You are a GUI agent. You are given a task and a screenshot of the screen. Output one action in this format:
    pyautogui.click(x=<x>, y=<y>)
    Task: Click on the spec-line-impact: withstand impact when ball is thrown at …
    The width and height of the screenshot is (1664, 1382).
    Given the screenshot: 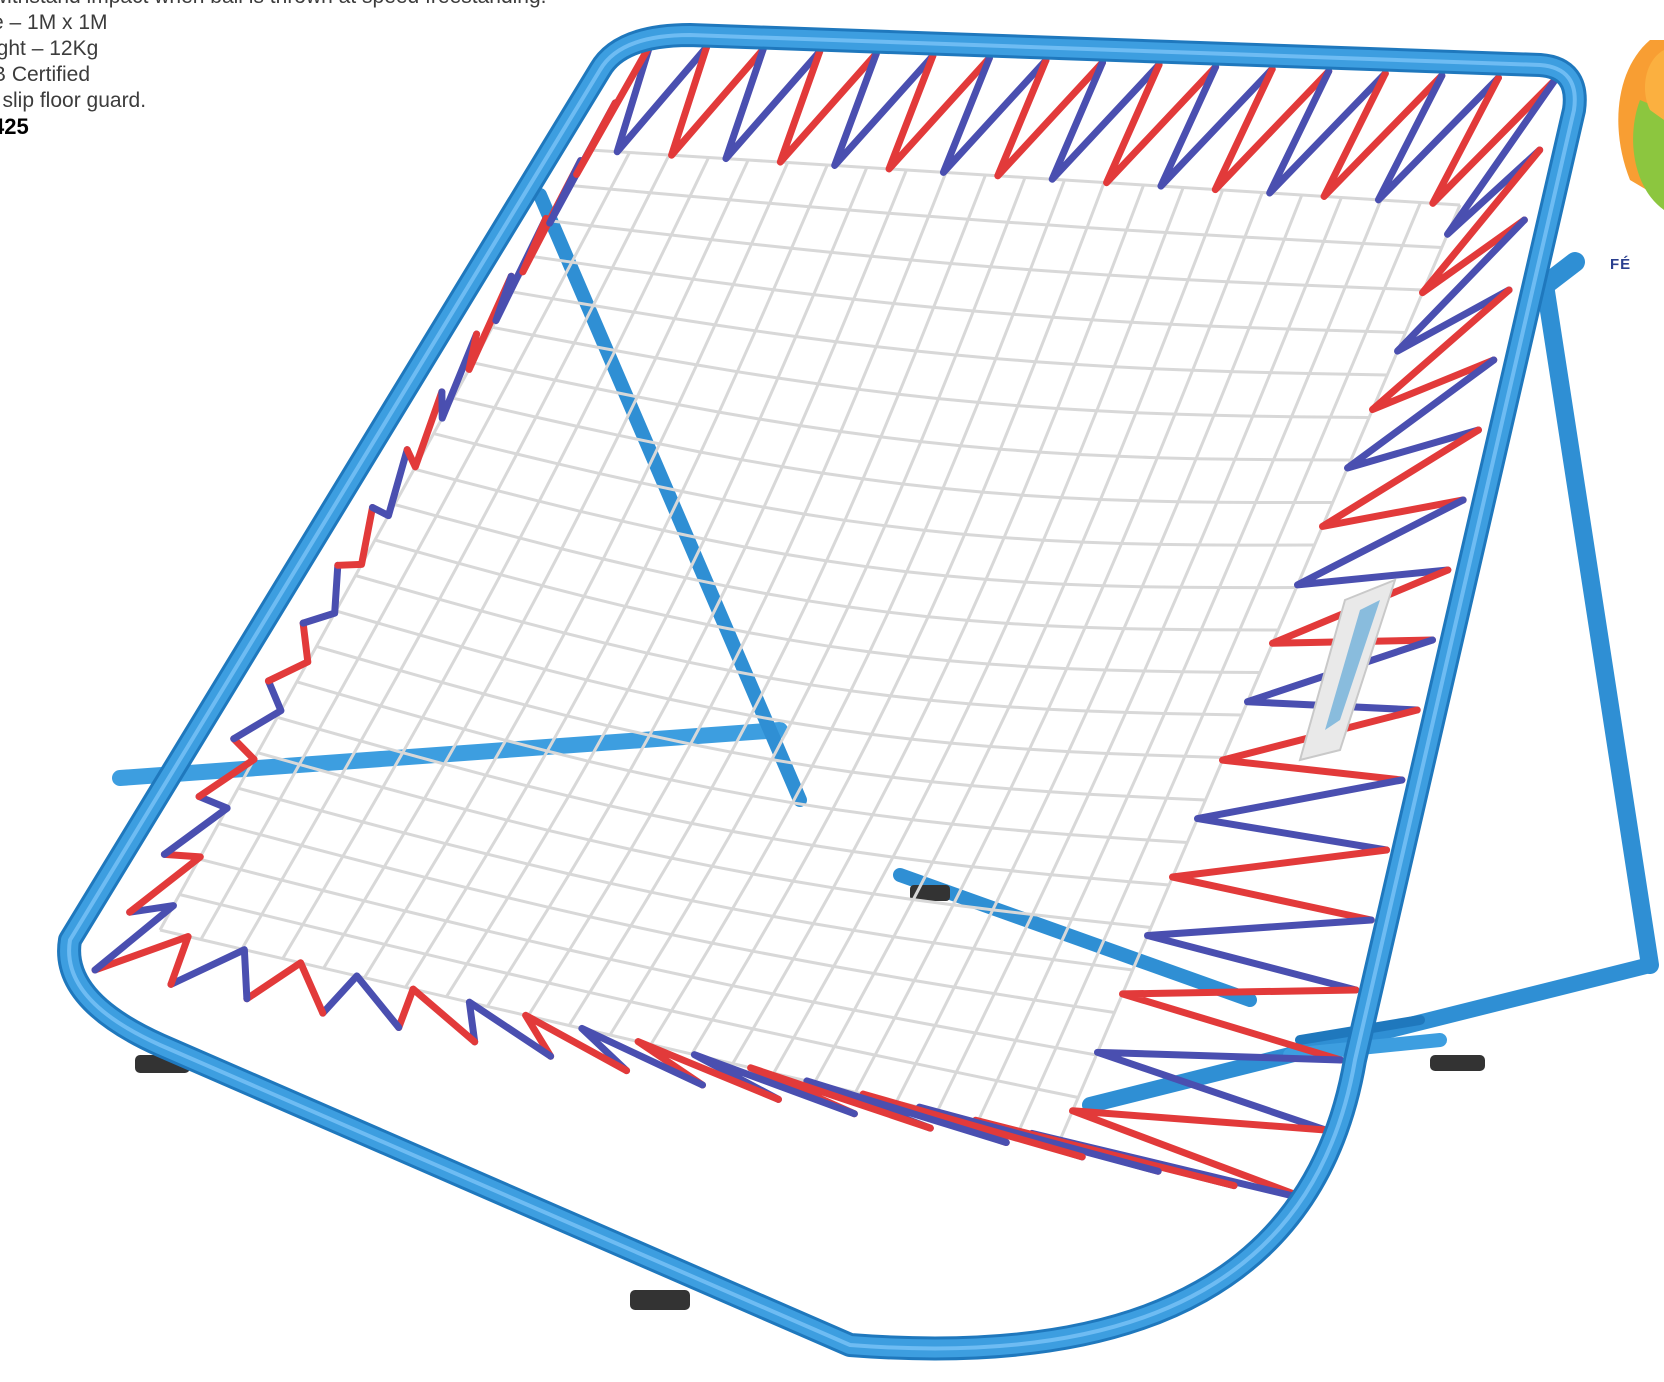 What is the action you would take?
    pyautogui.click(x=273, y=5)
    